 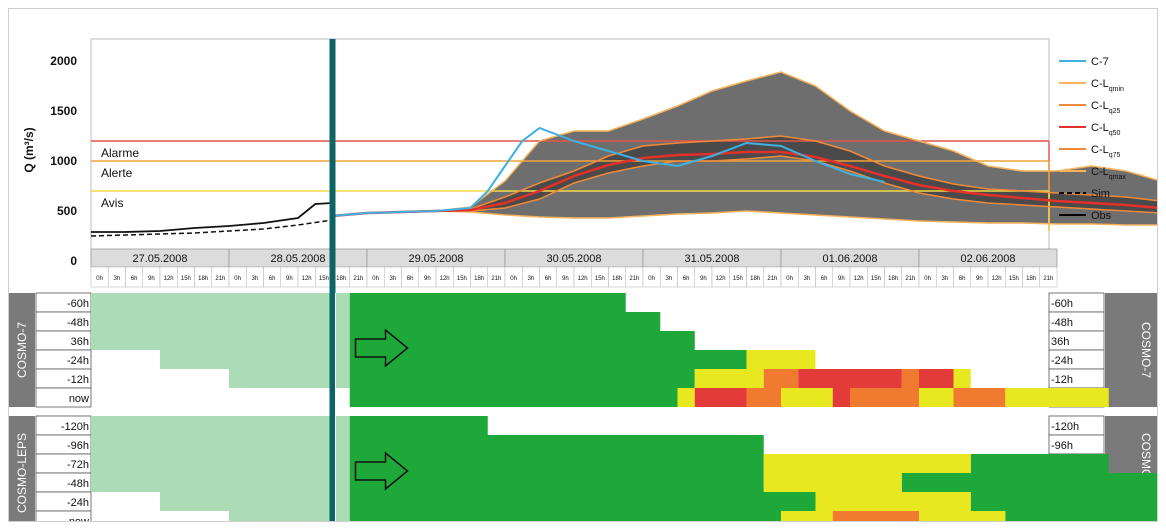 I want to click on panel-name-left: COSMO-7, so click(x=22, y=350).